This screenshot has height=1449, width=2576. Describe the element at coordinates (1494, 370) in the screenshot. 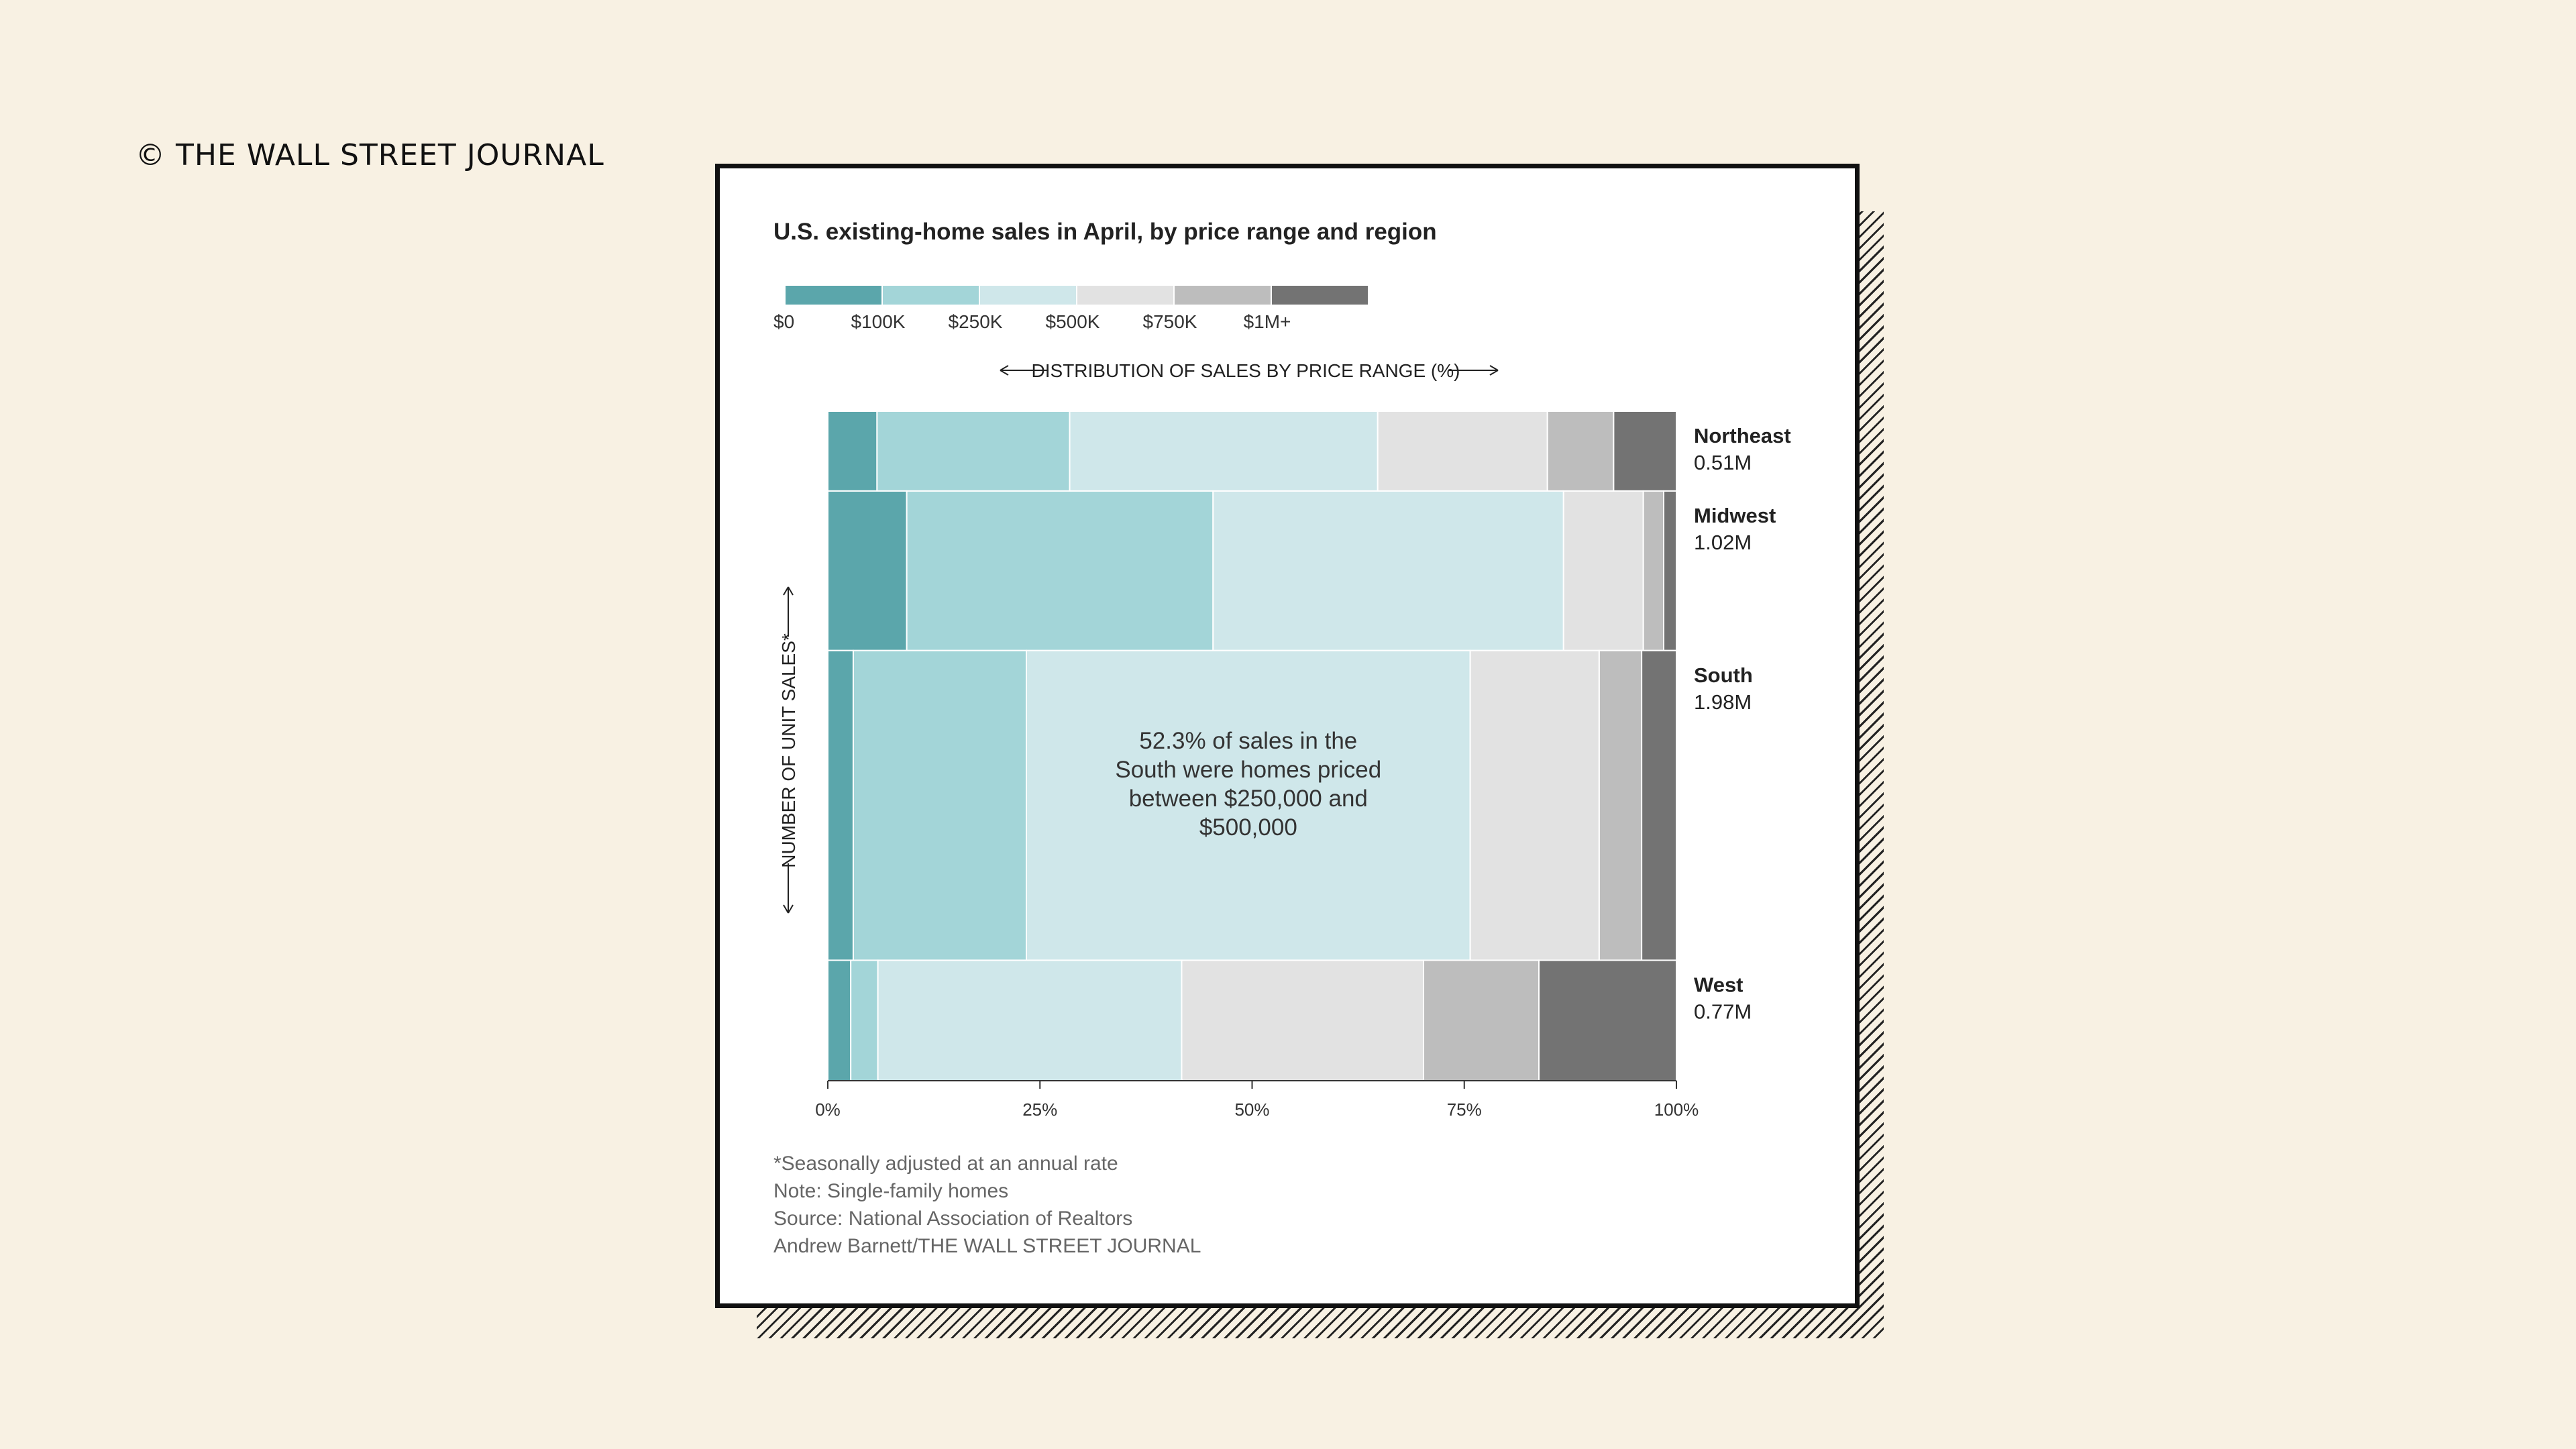

I see `x-axis-arrowhead-right` at that location.